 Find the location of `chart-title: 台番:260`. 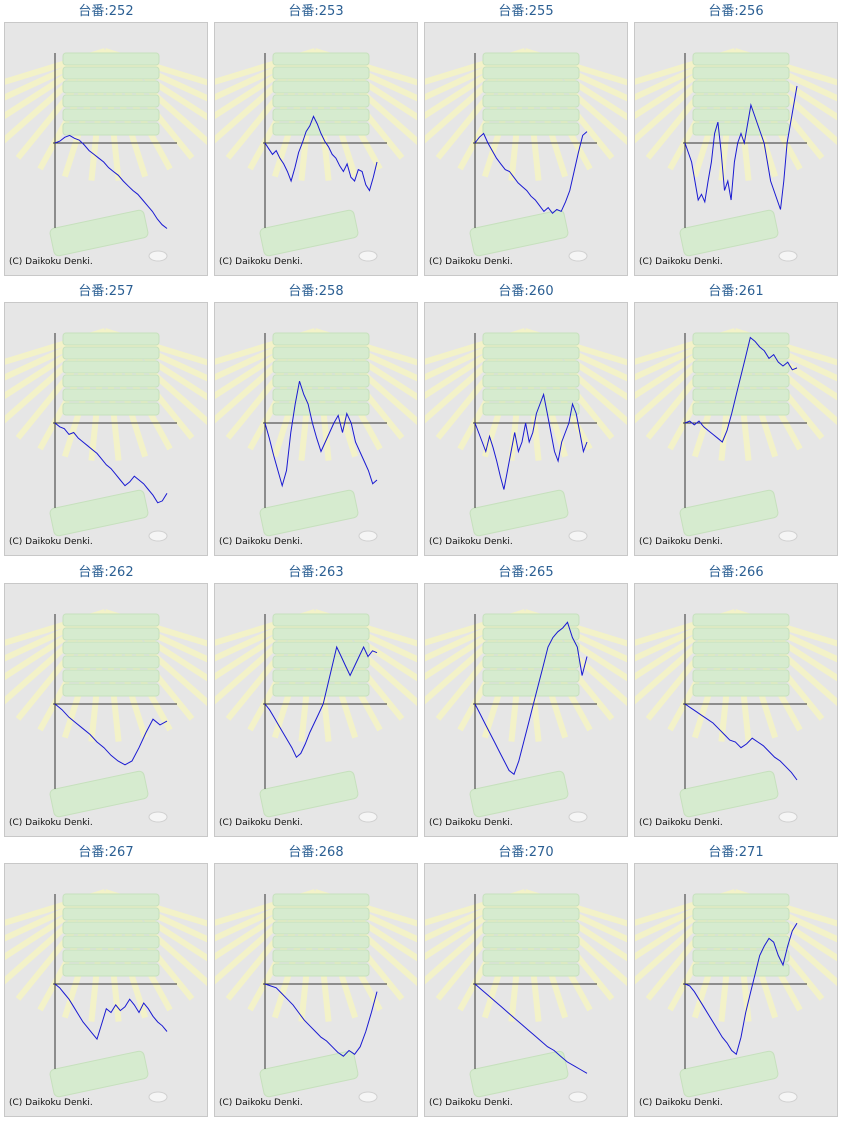

chart-title: 台番:260 is located at coordinates (526, 291).